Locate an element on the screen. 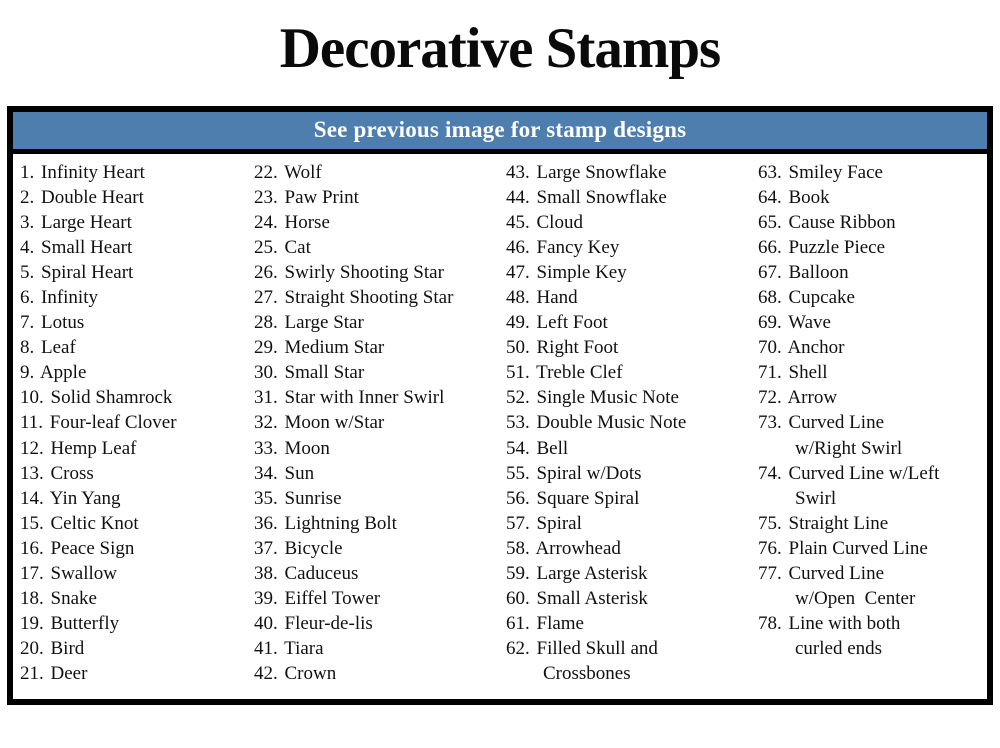 The image size is (1000, 748). stamp-item-label: Horse is located at coordinates (304, 222).